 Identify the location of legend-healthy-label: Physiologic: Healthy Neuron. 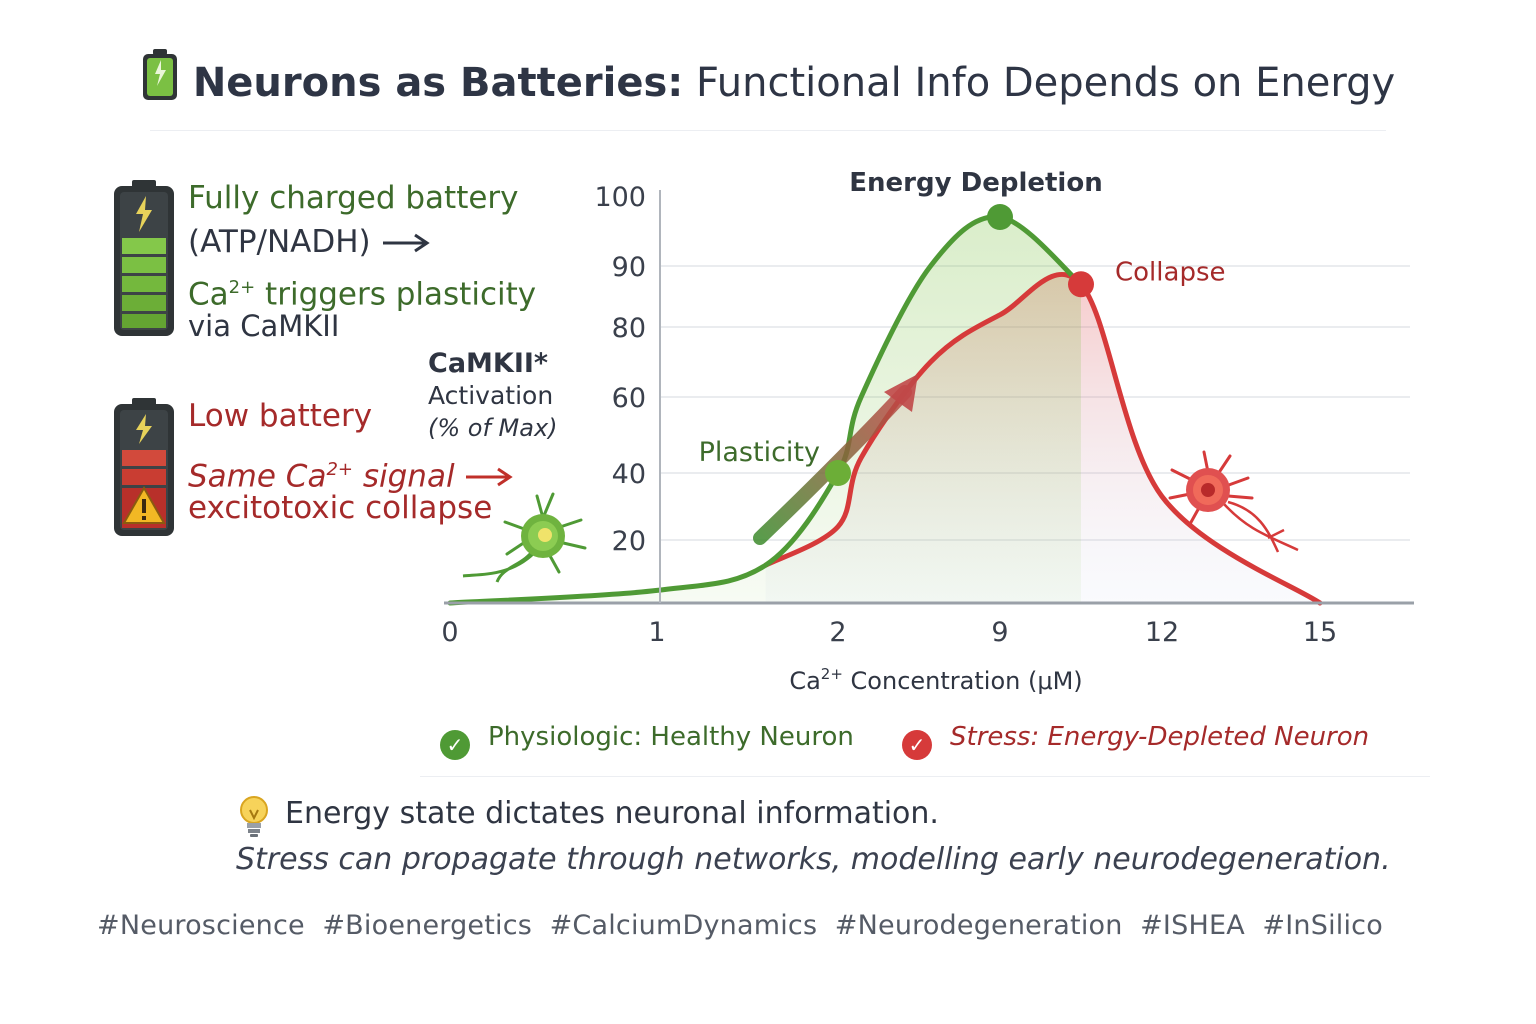
(671, 737).